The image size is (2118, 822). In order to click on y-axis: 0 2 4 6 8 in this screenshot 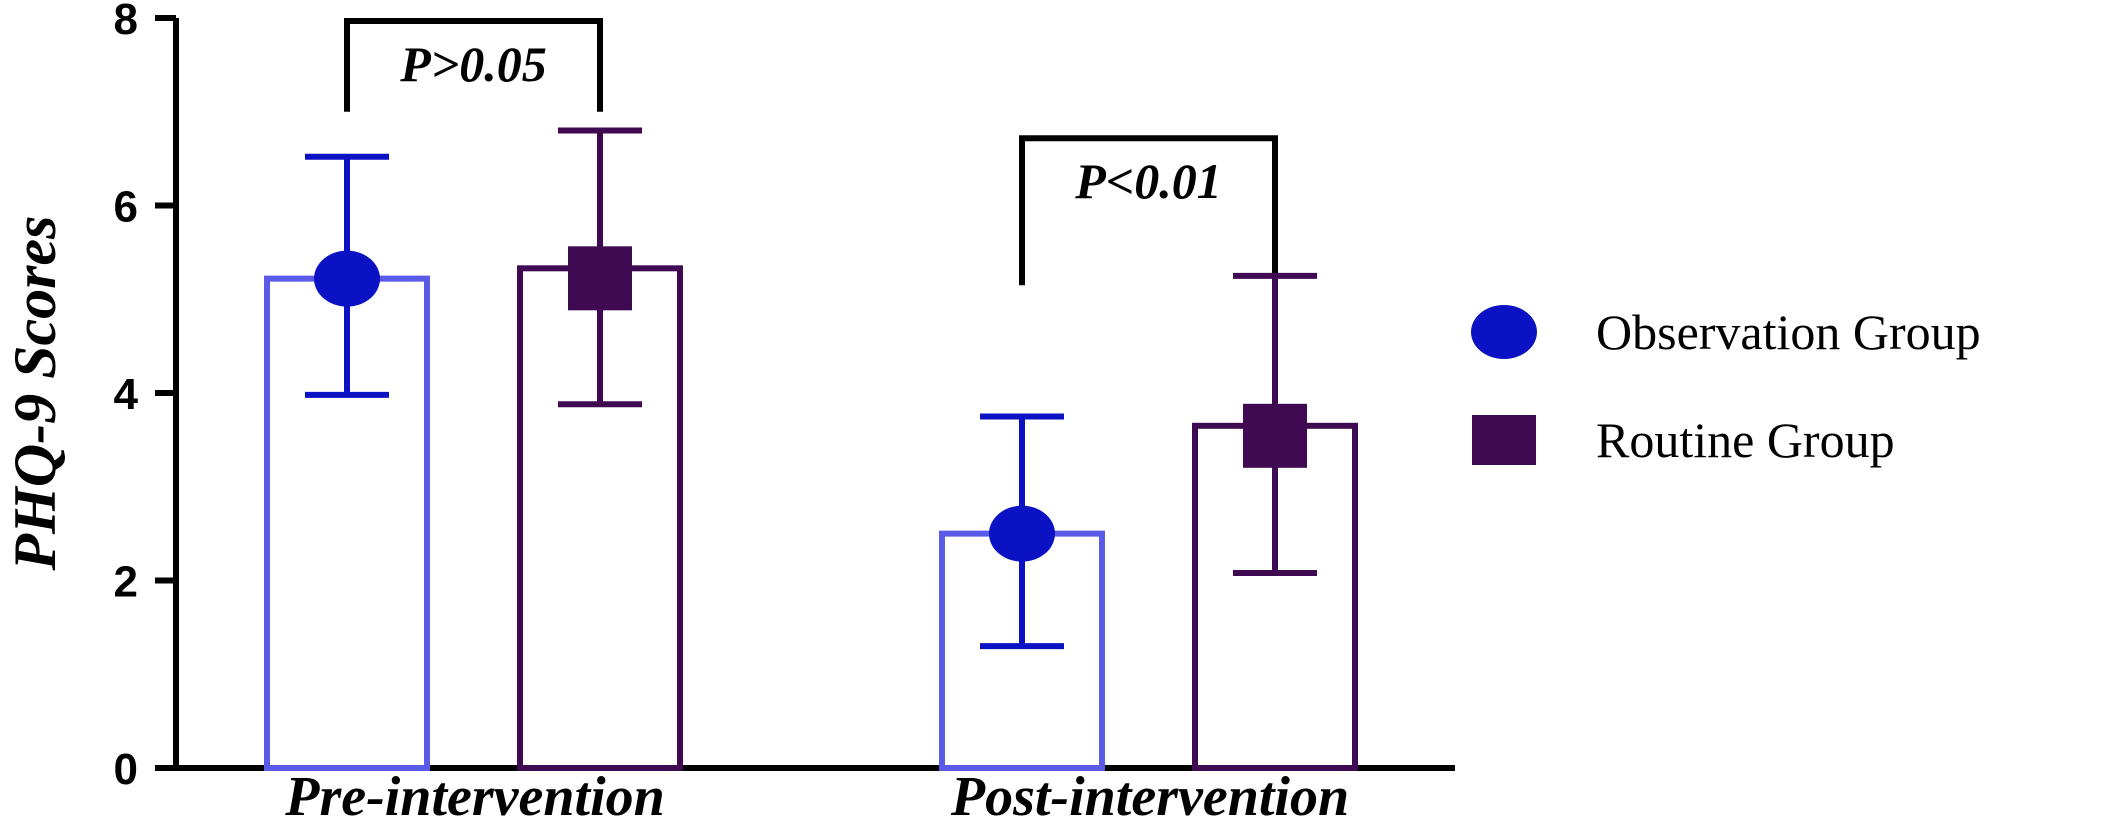, I will do `click(146, 397)`.